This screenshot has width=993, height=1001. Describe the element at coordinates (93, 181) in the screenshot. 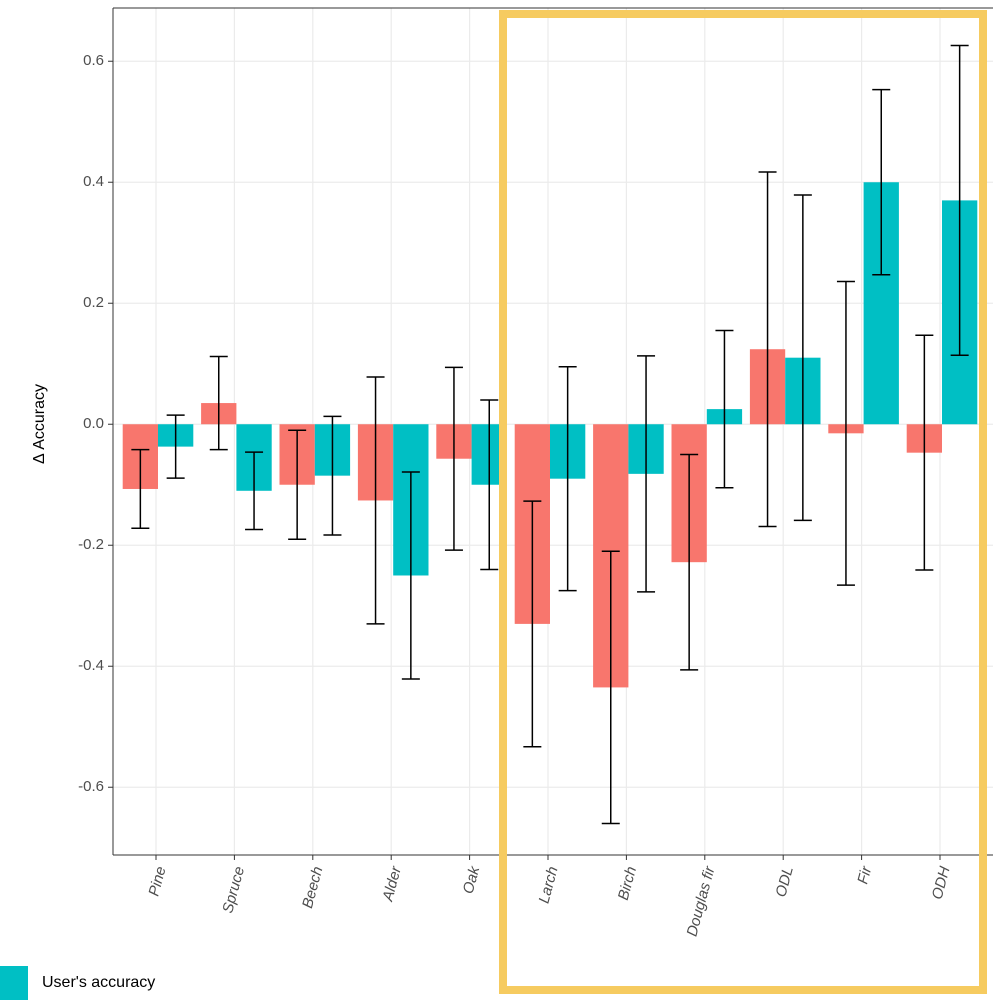

I see `y-tick-label: 0.4` at that location.